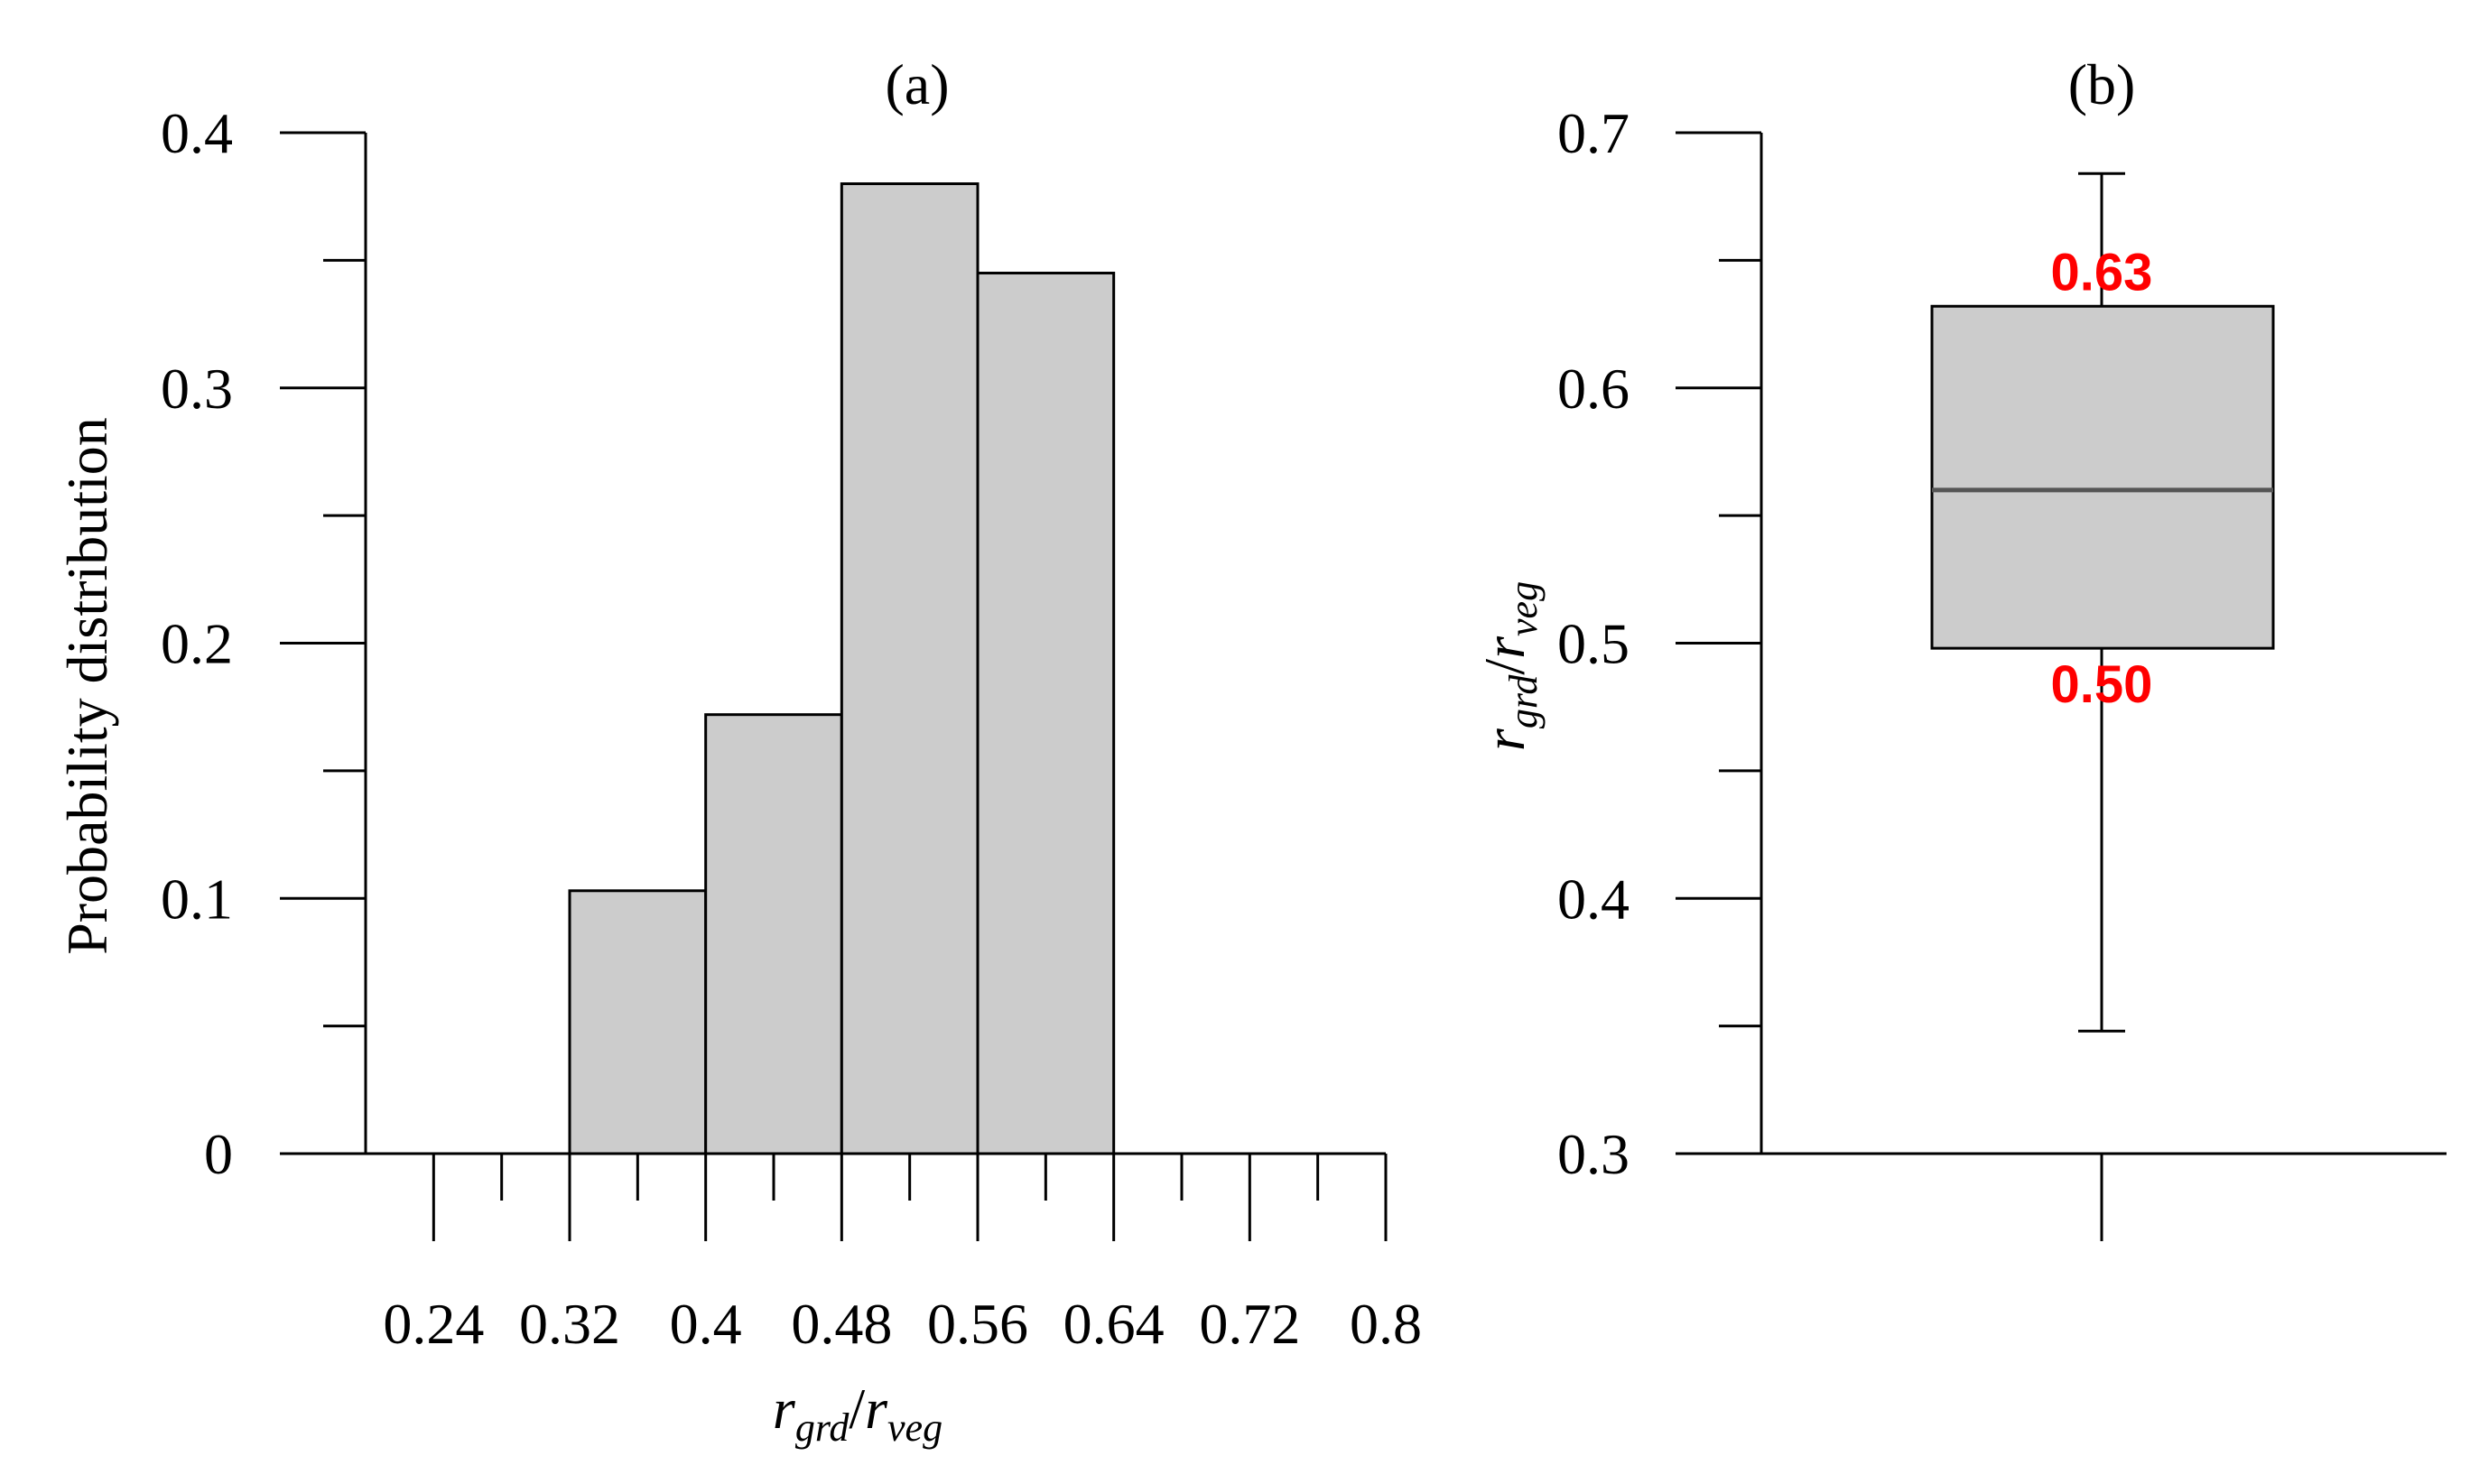 Image resolution: width=2470 pixels, height=1484 pixels. I want to click on interquartile-box, so click(2102, 477).